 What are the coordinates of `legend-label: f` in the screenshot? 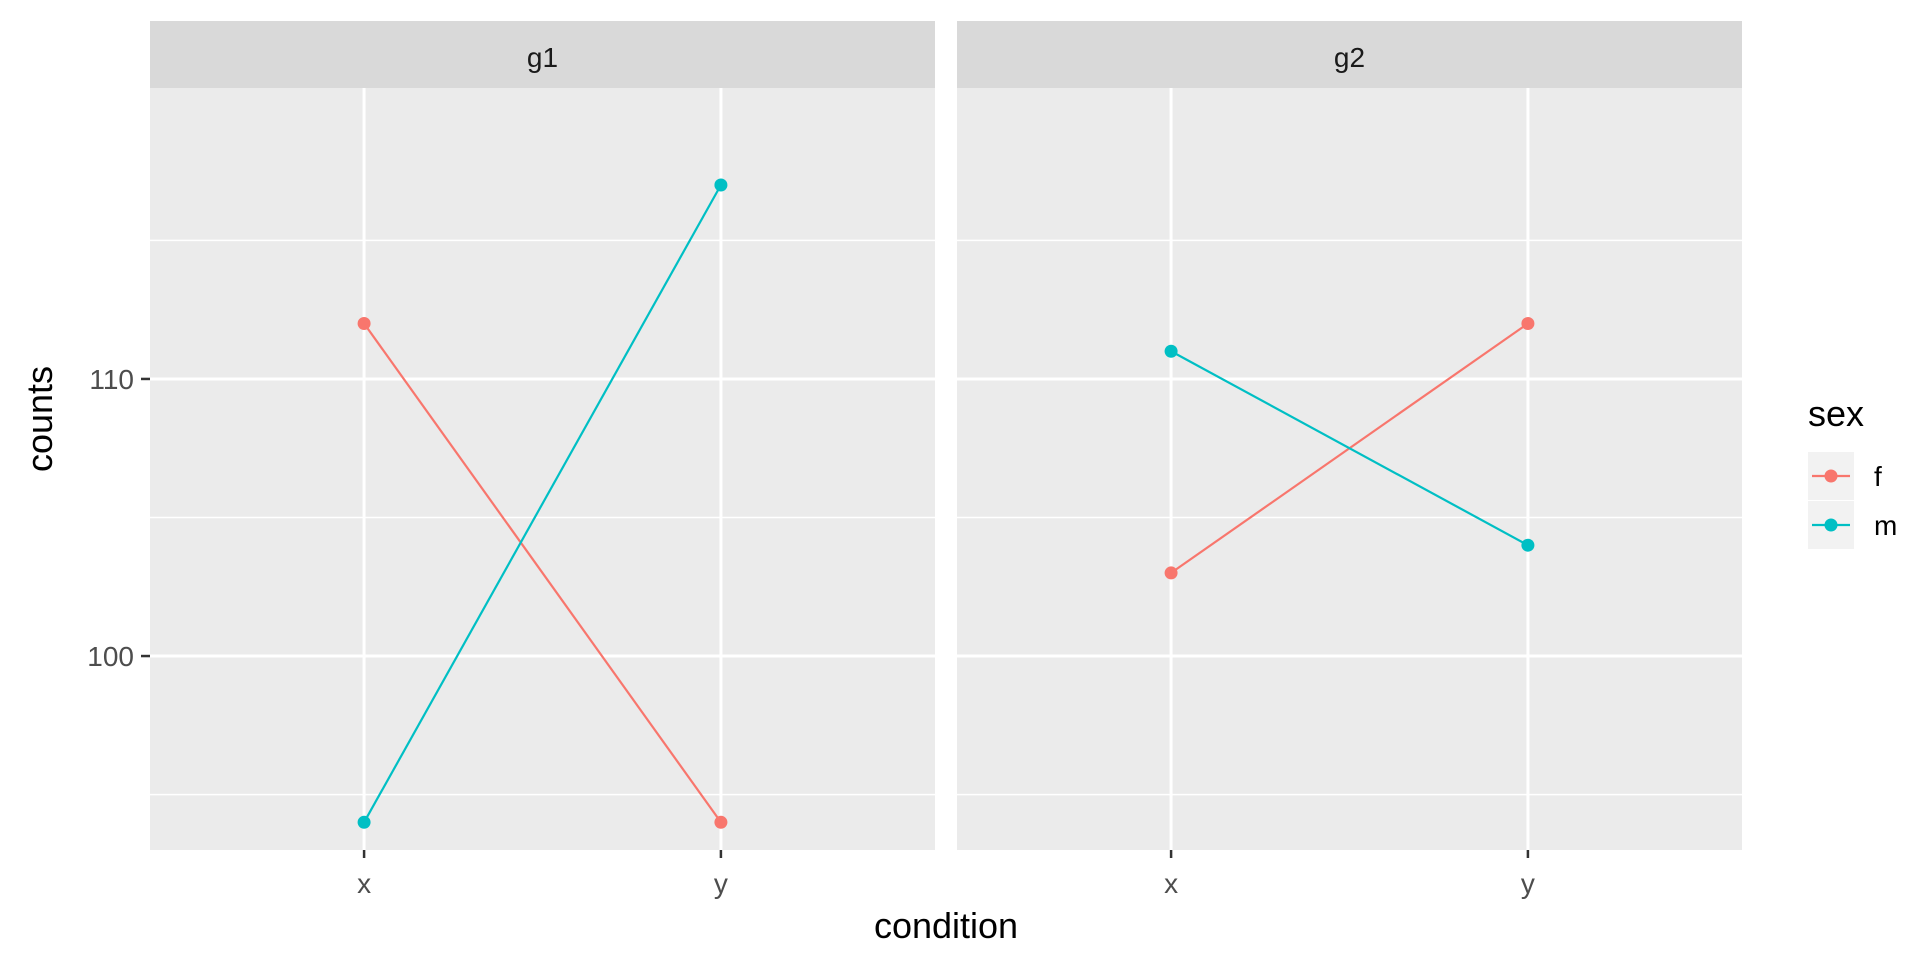 It's located at (1878, 476).